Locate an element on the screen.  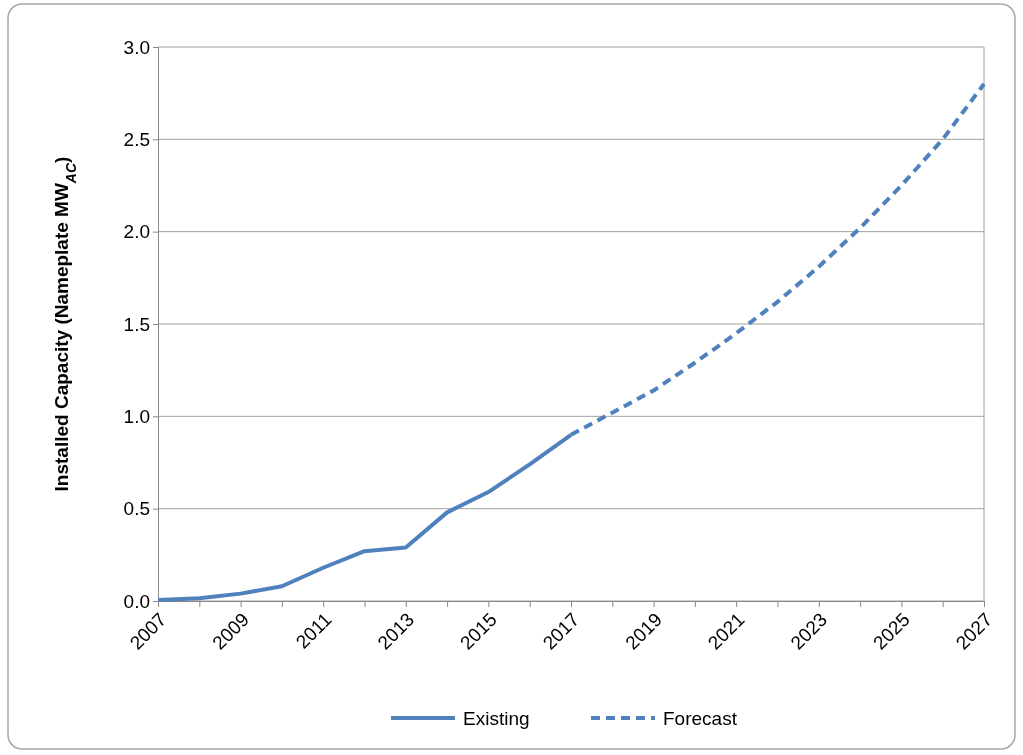
legend-label: Forecast is located at coordinates (700, 718).